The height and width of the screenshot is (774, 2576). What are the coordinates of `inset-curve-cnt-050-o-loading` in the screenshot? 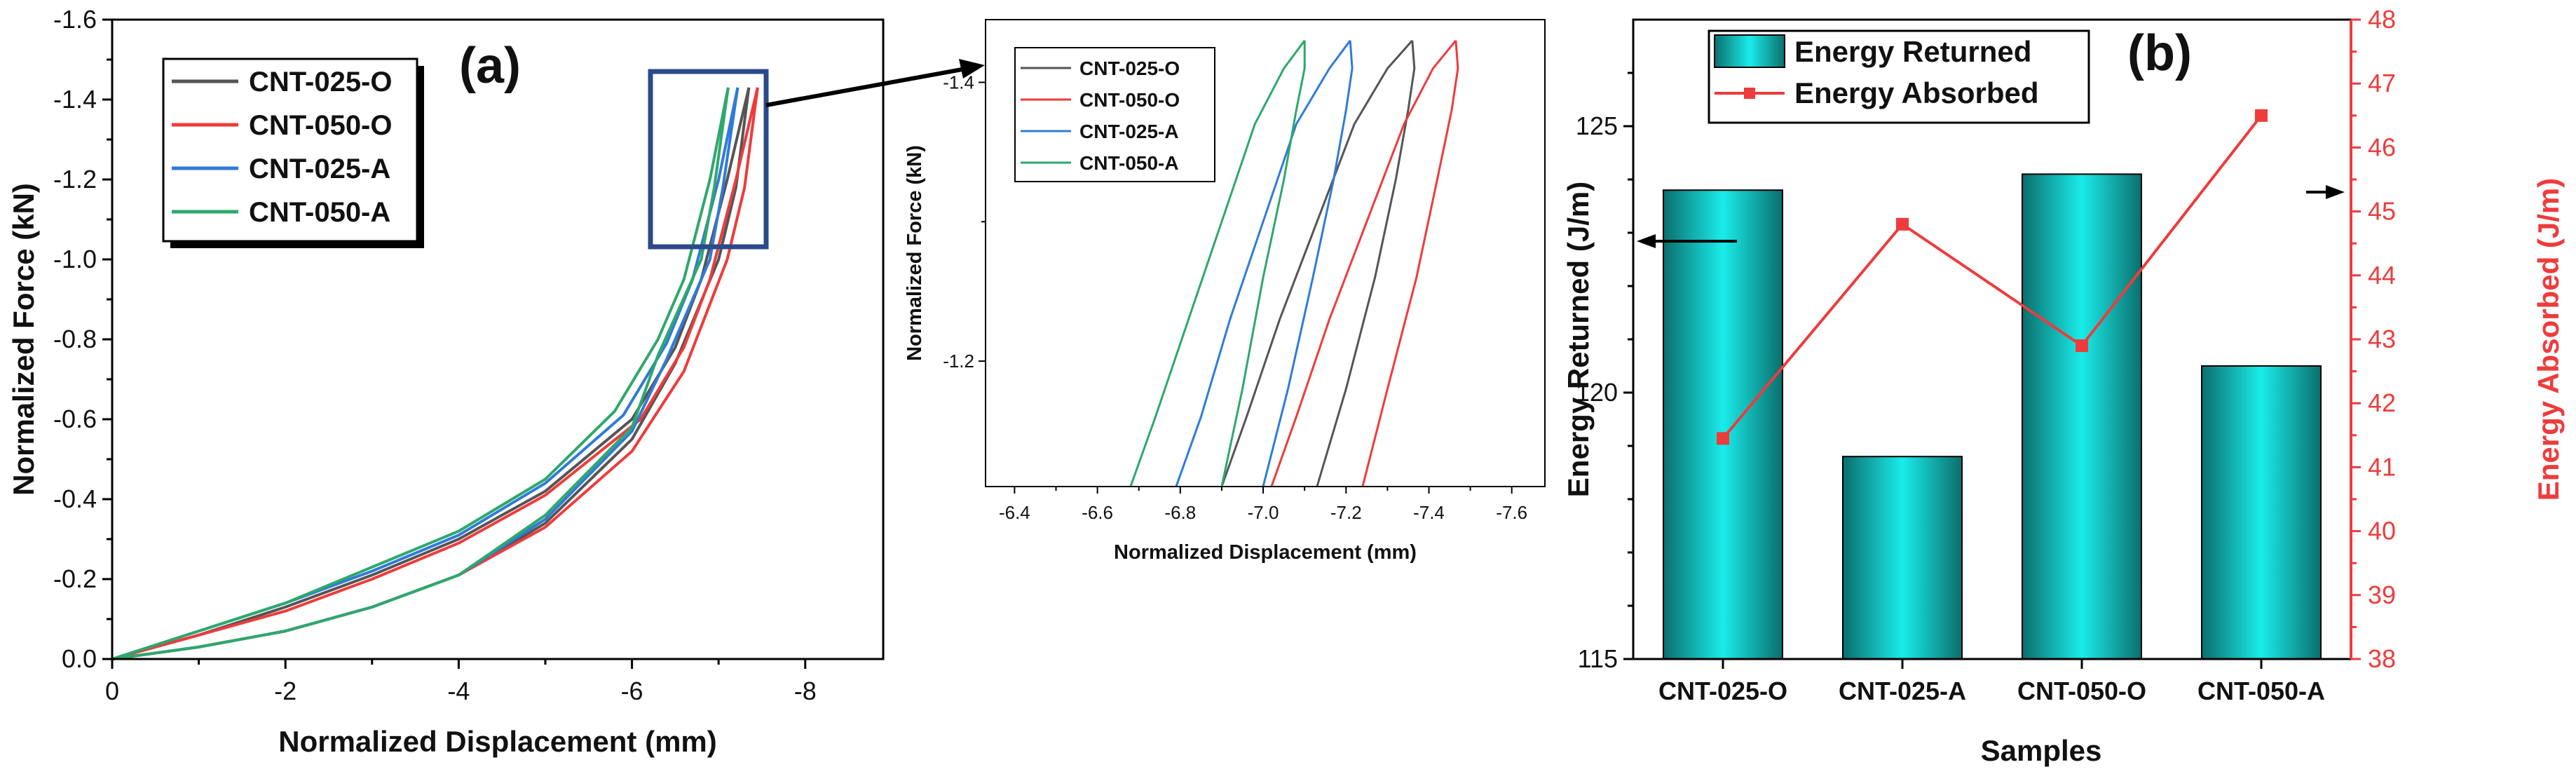 It's located at (1410, 263).